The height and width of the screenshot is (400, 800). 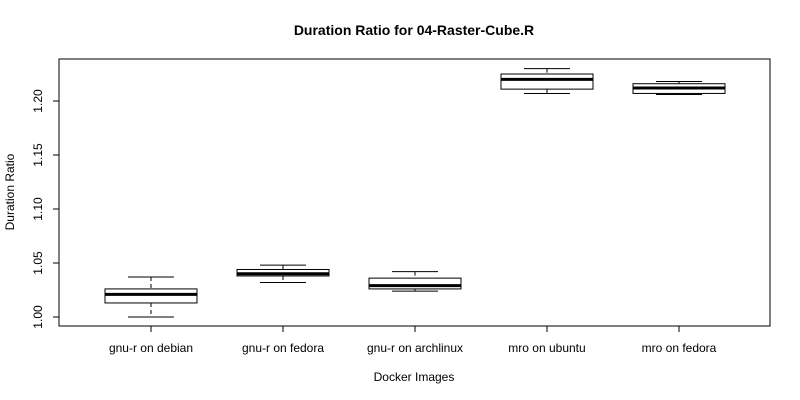 I want to click on y-tick-label: 1.20, so click(x=38, y=101).